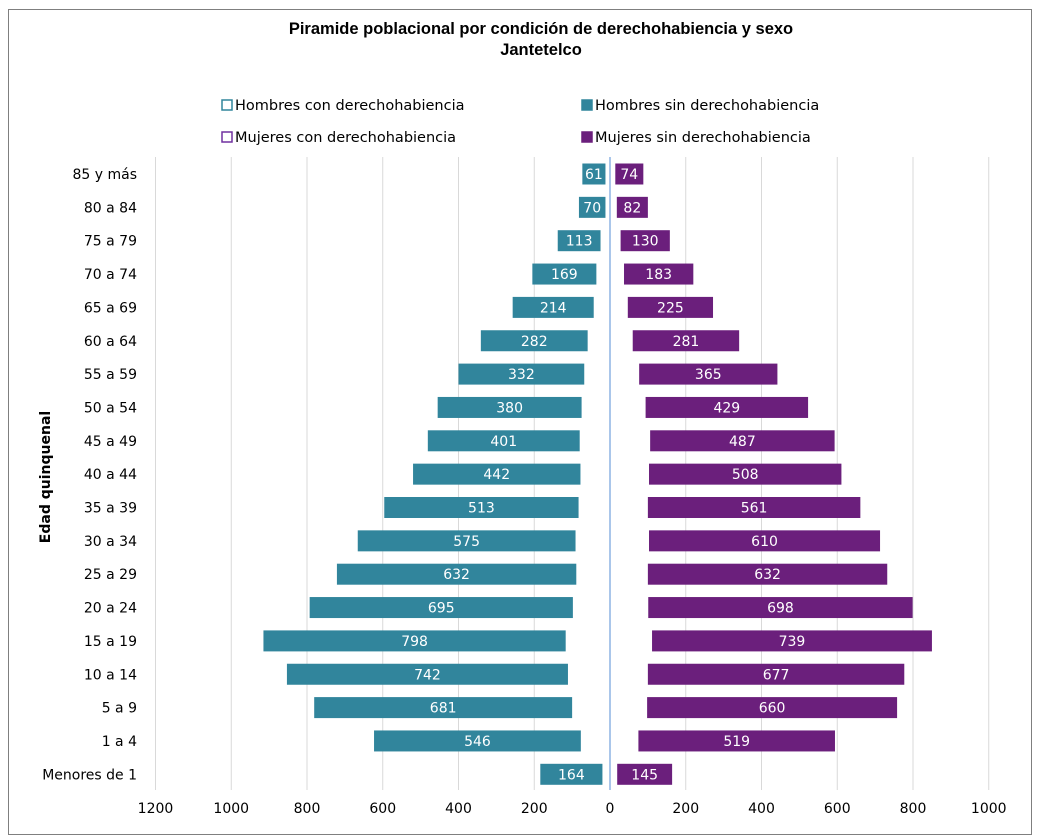  I want to click on data-label: 365, so click(708, 375).